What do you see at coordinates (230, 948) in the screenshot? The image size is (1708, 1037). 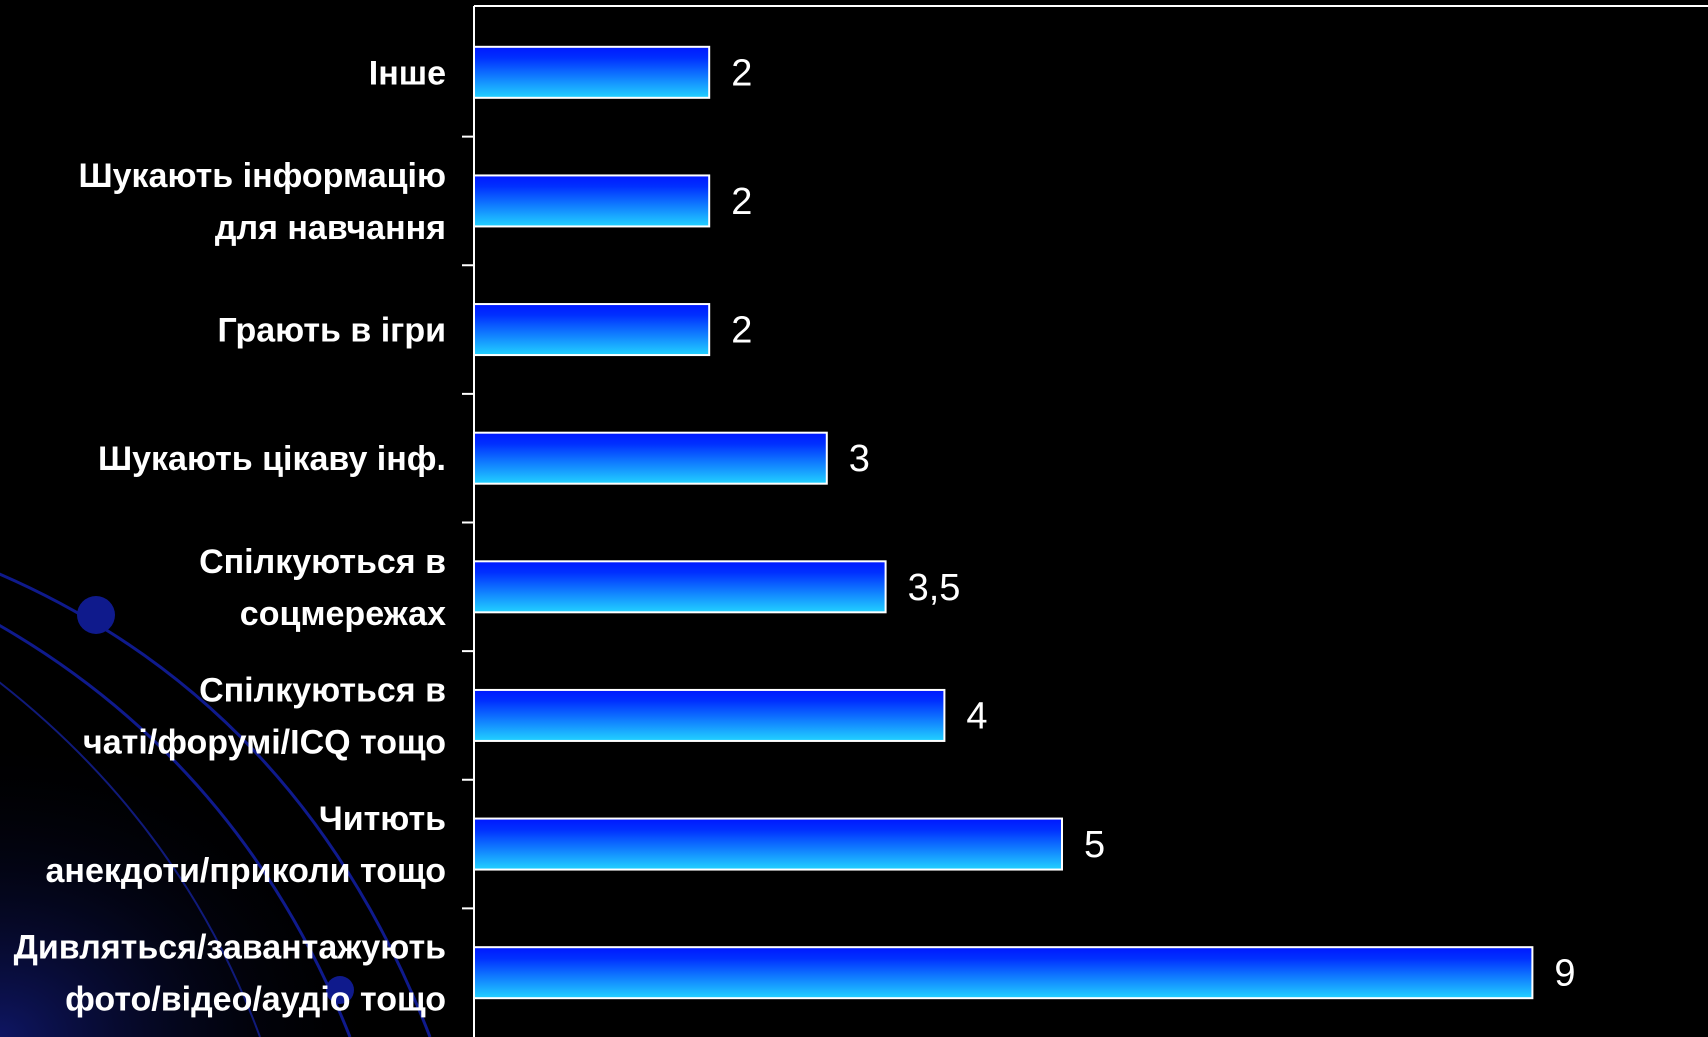 I see `category-label: Дивляться/завантажують` at bounding box center [230, 948].